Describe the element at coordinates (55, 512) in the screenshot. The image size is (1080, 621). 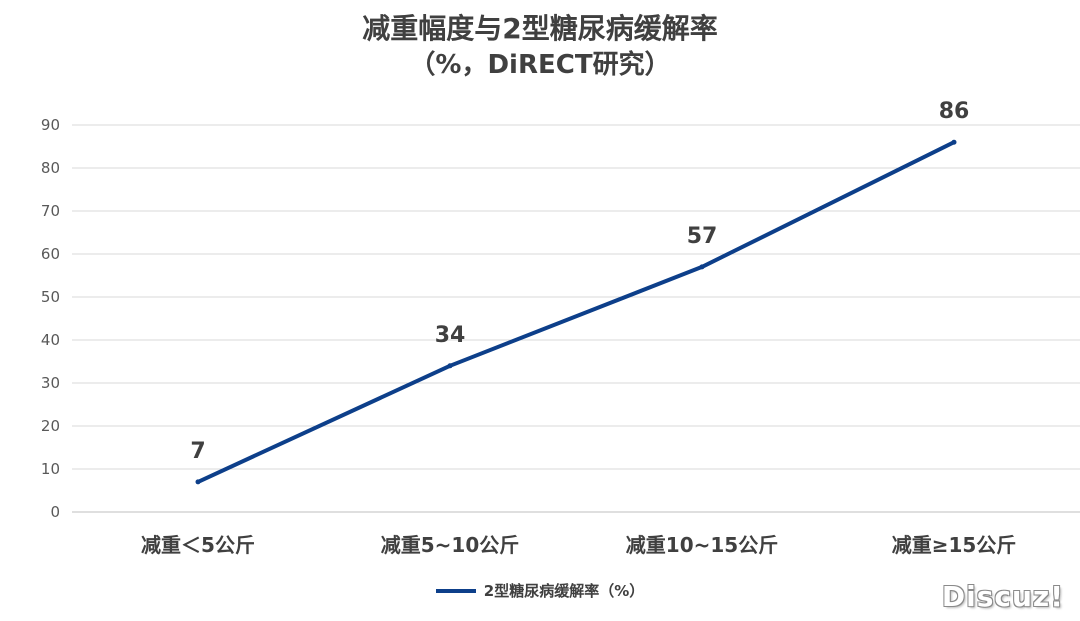
I see `y-tick-label: 0` at that location.